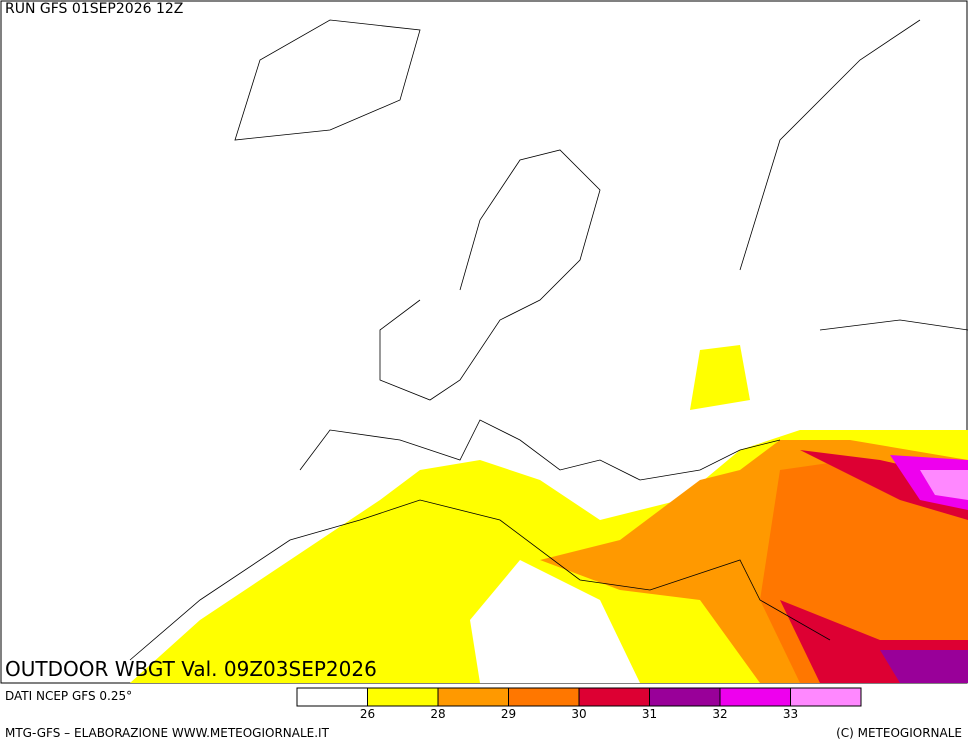 This screenshot has height=745, width=968. Describe the element at coordinates (578, 714) in the screenshot. I see `legend-label: 30` at that location.